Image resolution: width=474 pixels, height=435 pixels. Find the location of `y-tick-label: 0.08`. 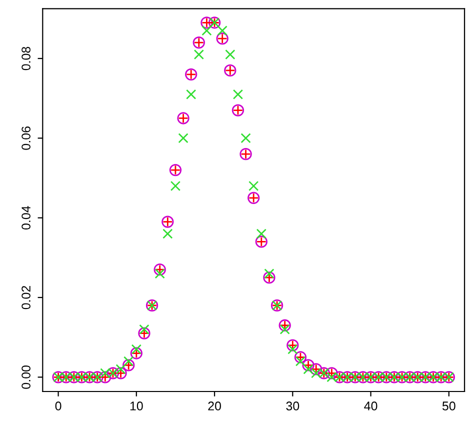

y-tick-label: 0.08 is located at coordinates (26, 58).